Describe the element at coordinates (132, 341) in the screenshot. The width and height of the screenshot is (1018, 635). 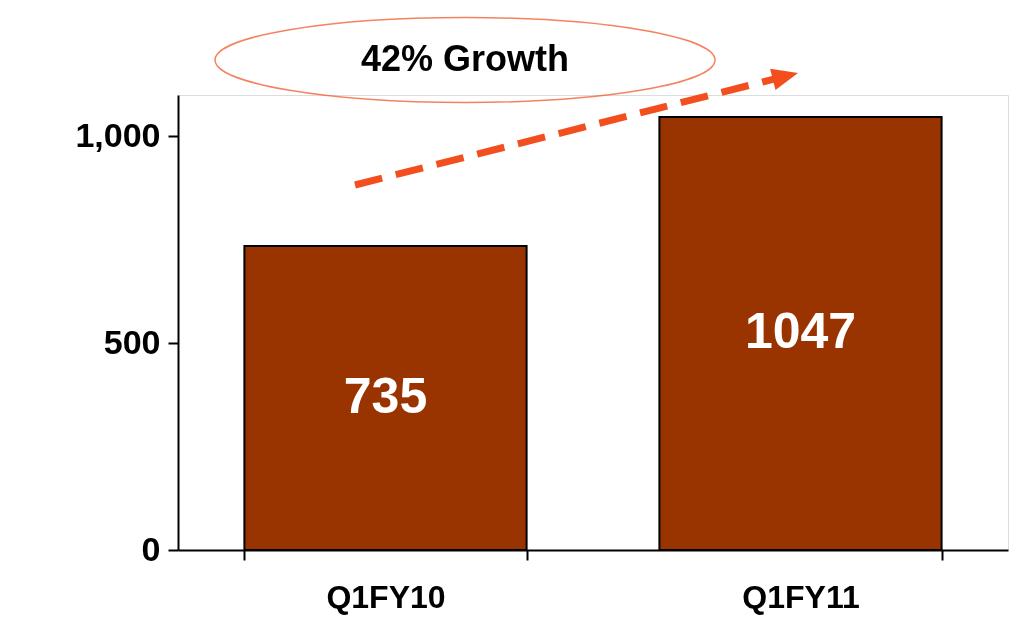
I see `y-tick-label: 500` at that location.